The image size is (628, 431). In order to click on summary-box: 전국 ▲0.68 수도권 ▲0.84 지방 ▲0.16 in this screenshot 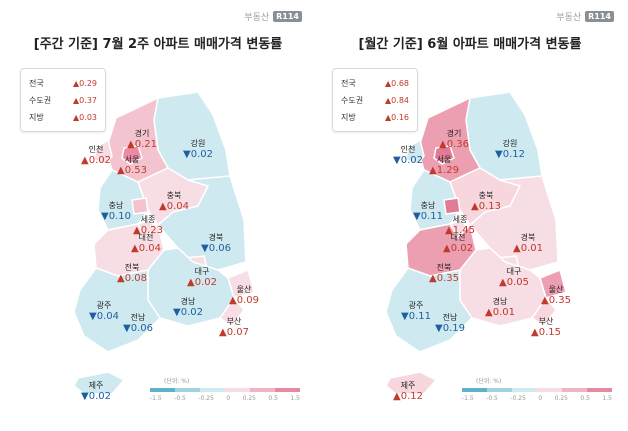, I will do `click(375, 100)`.